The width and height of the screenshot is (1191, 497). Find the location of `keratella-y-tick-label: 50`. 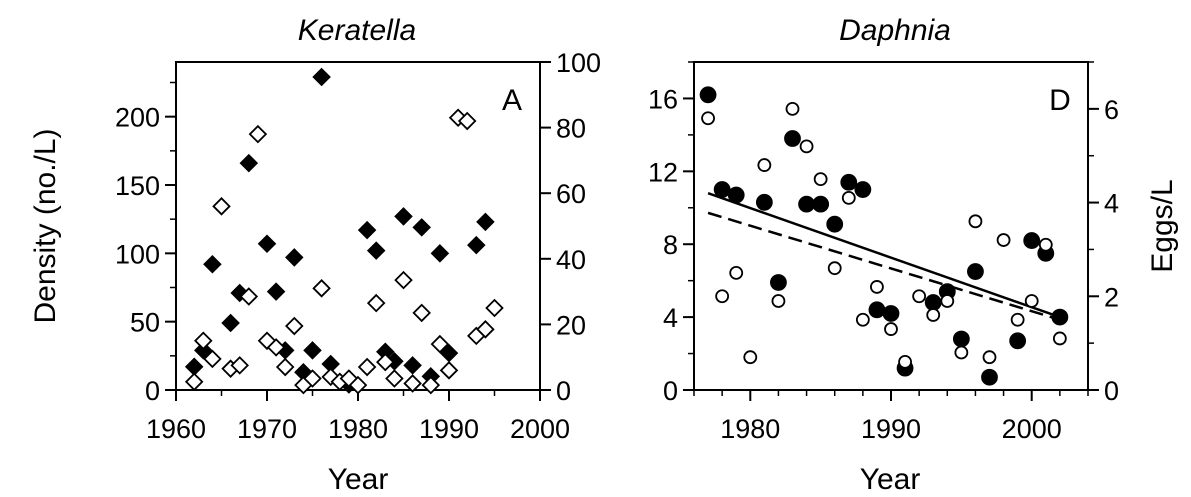

keratella-y-tick-label: 50 is located at coordinates (145, 323).